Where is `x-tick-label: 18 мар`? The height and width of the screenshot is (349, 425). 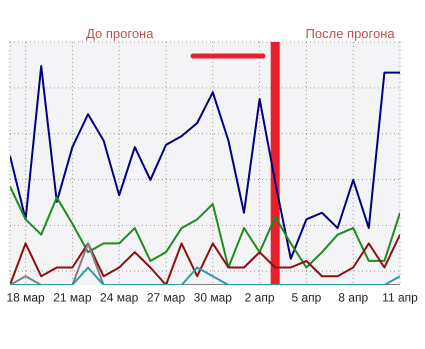 x-tick-label: 18 мар is located at coordinates (26, 297).